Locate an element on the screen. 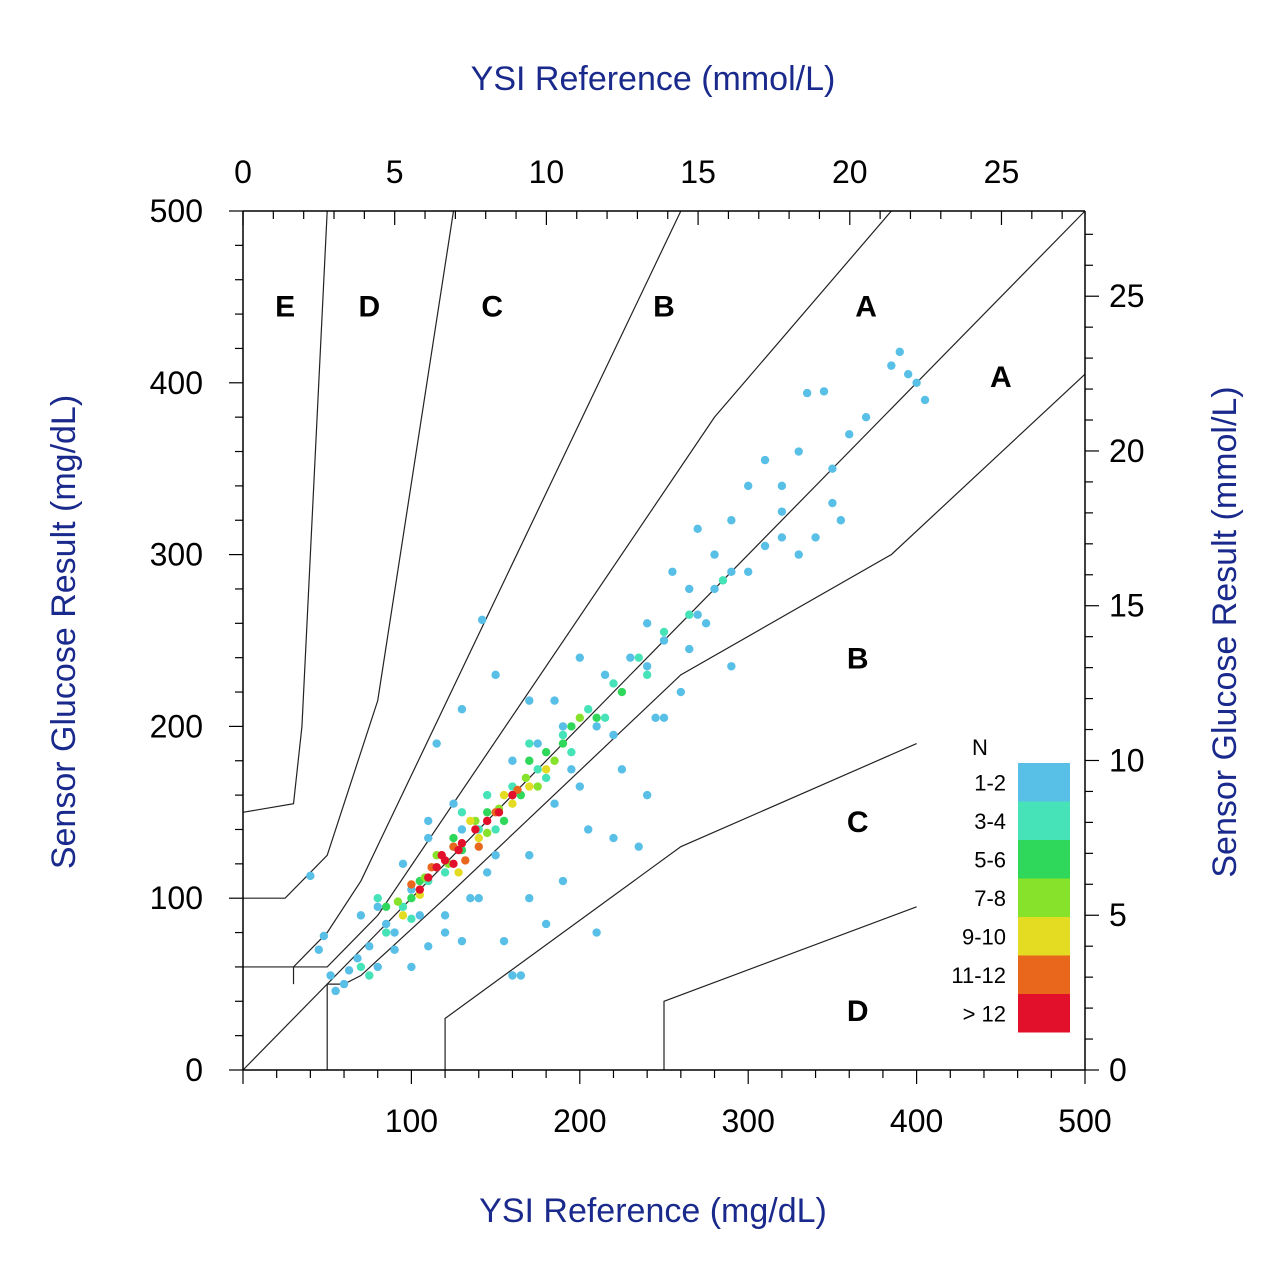 This screenshot has height=1280, width=1280. x-top-tick-label: 25 is located at coordinates (1002, 172).